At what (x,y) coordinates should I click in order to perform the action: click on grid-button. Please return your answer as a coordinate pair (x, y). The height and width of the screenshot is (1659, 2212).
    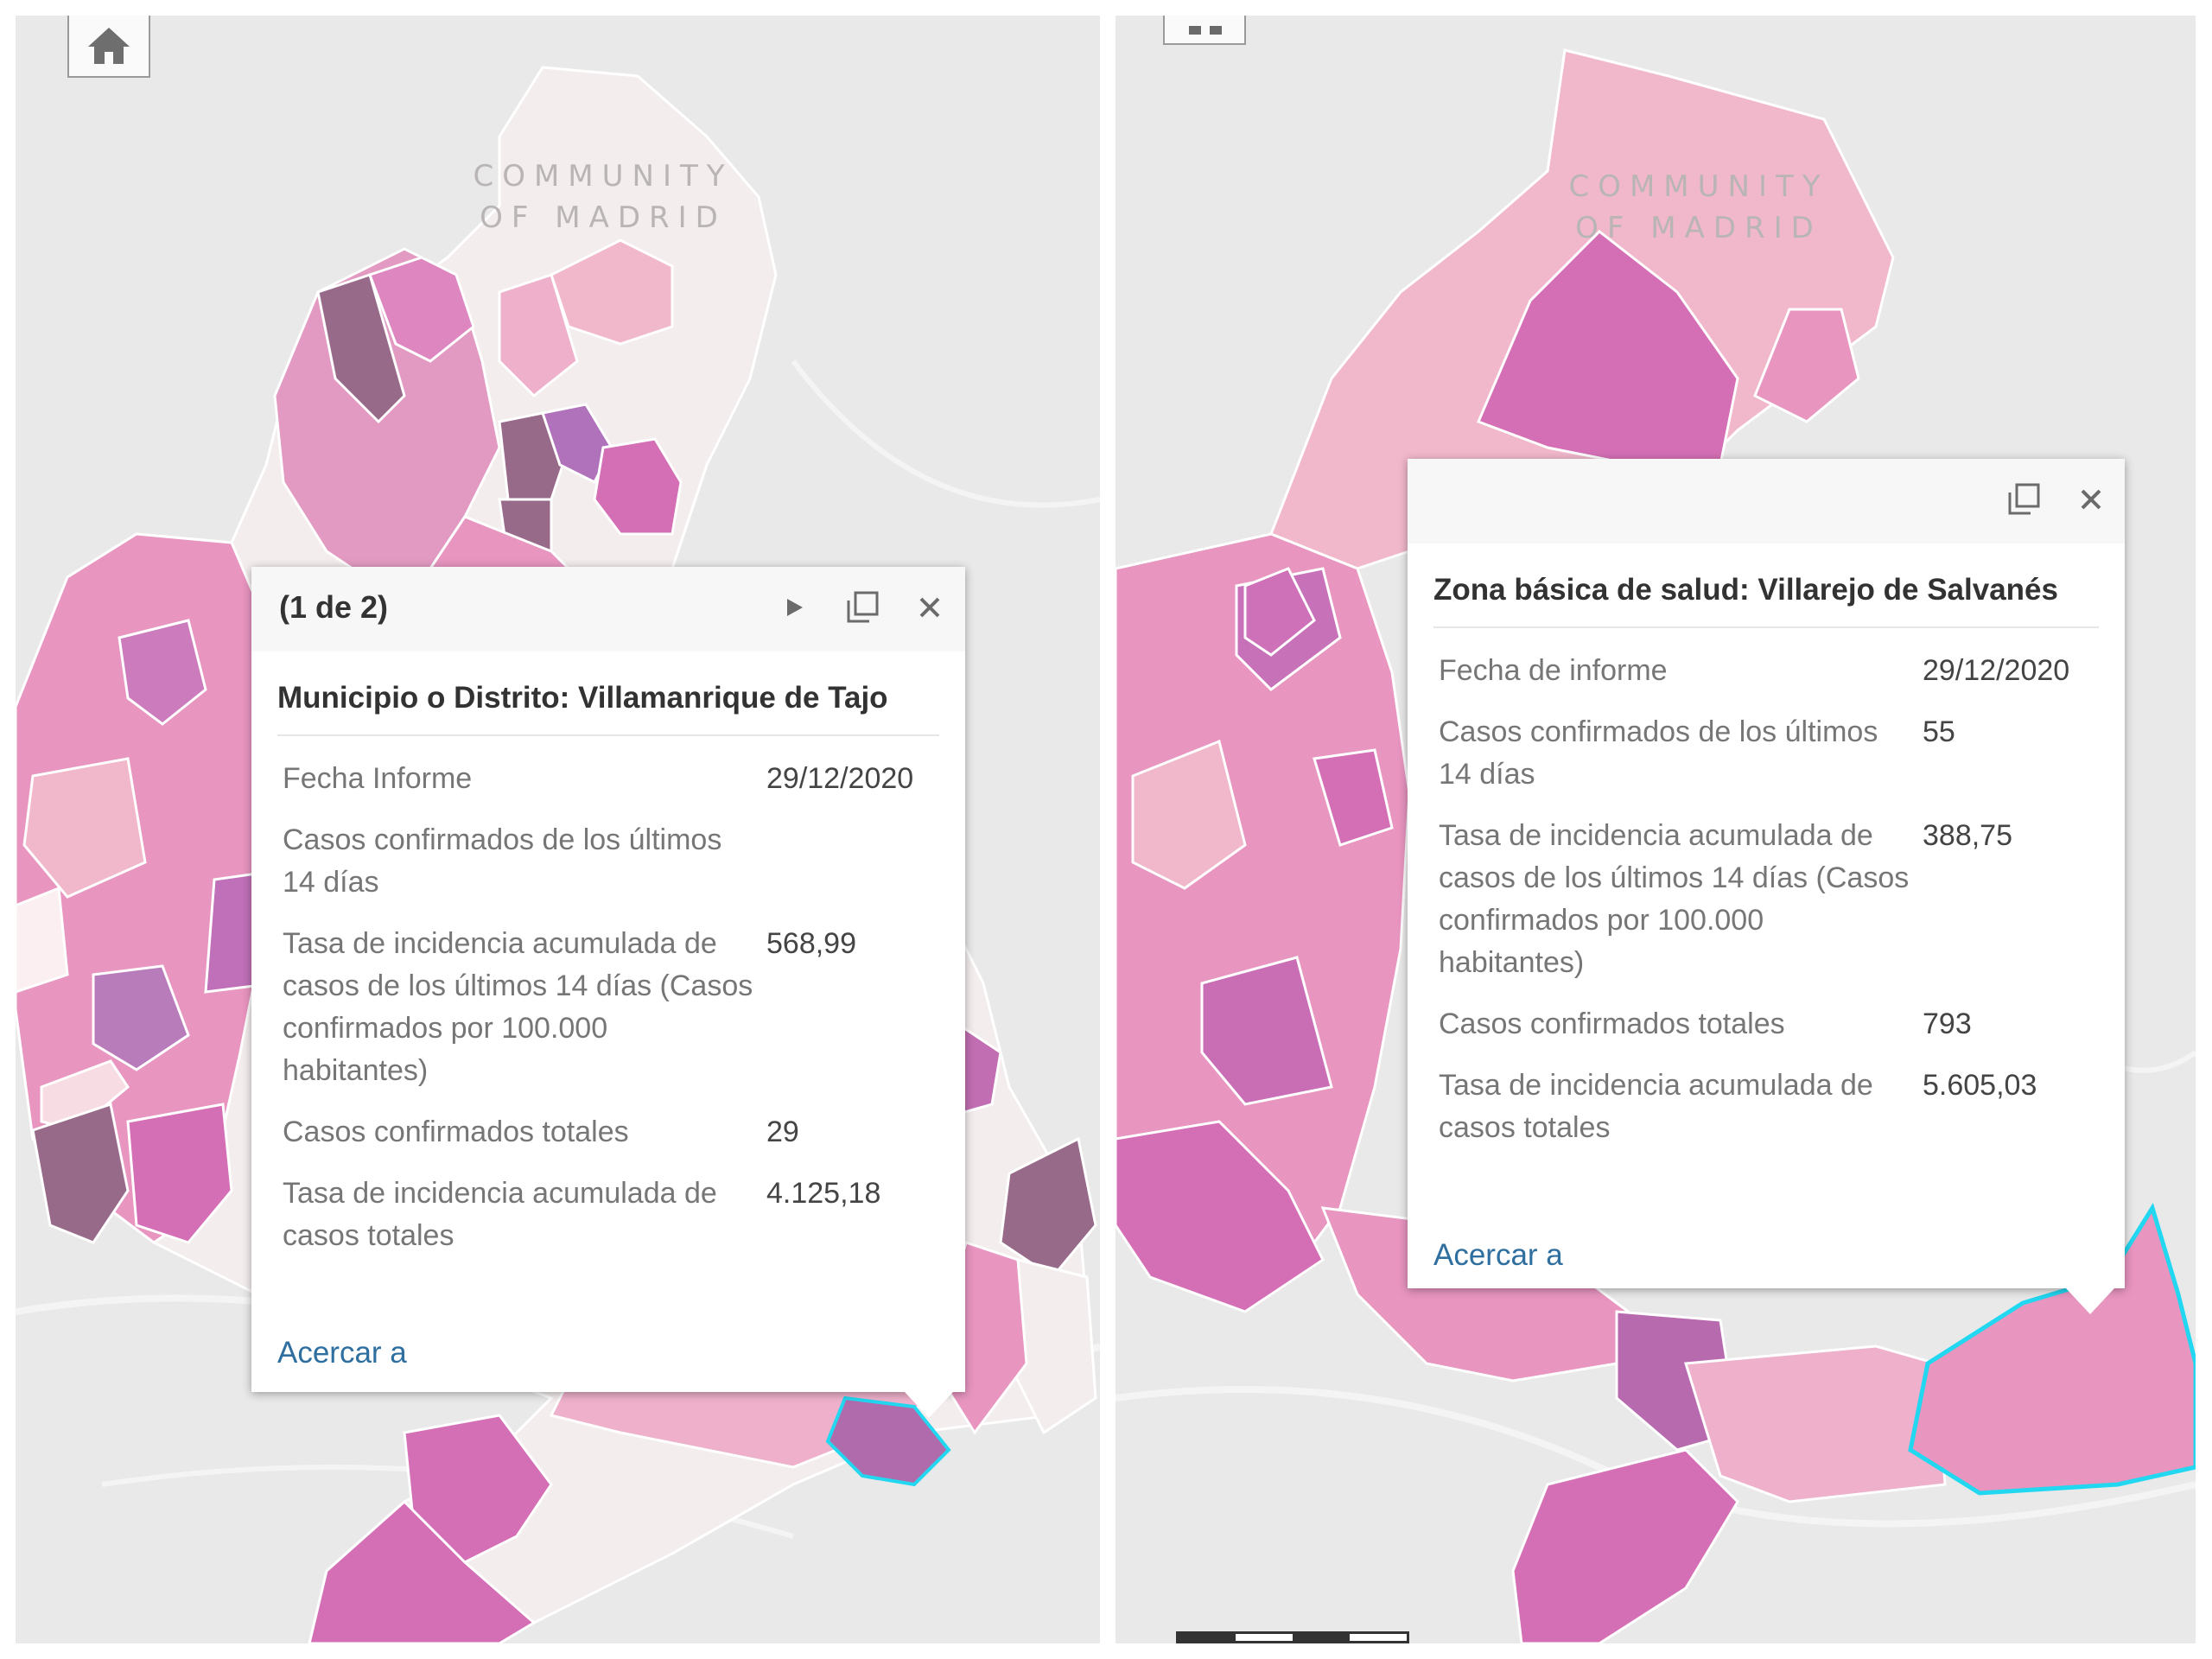
    Looking at the image, I should click on (1204, 31).